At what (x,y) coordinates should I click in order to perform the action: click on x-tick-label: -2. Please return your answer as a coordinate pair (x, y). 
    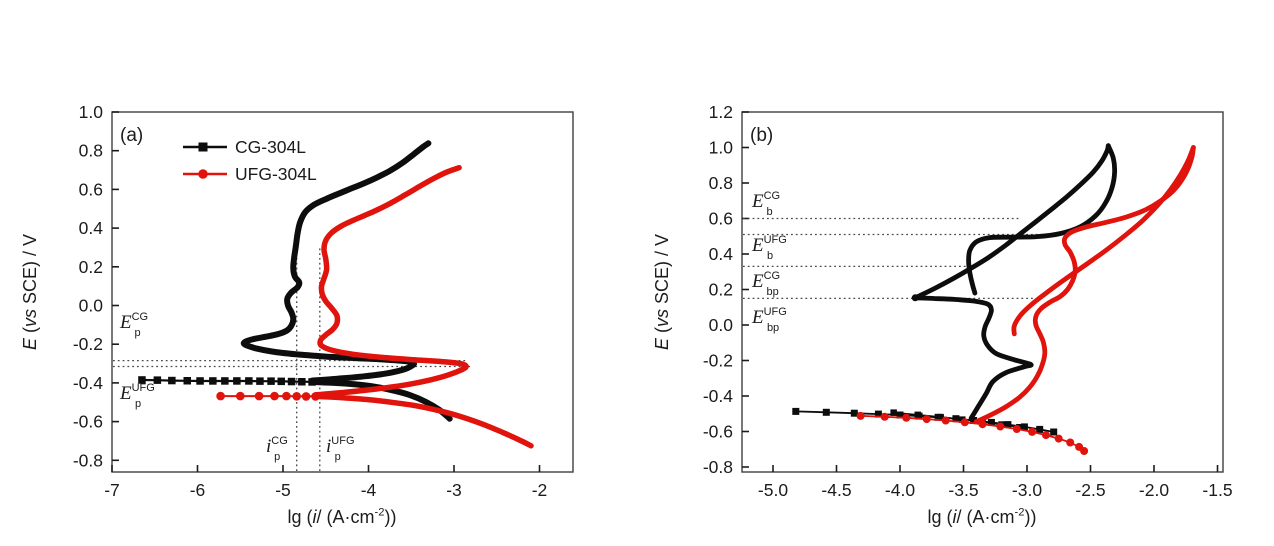
    Looking at the image, I should click on (540, 490).